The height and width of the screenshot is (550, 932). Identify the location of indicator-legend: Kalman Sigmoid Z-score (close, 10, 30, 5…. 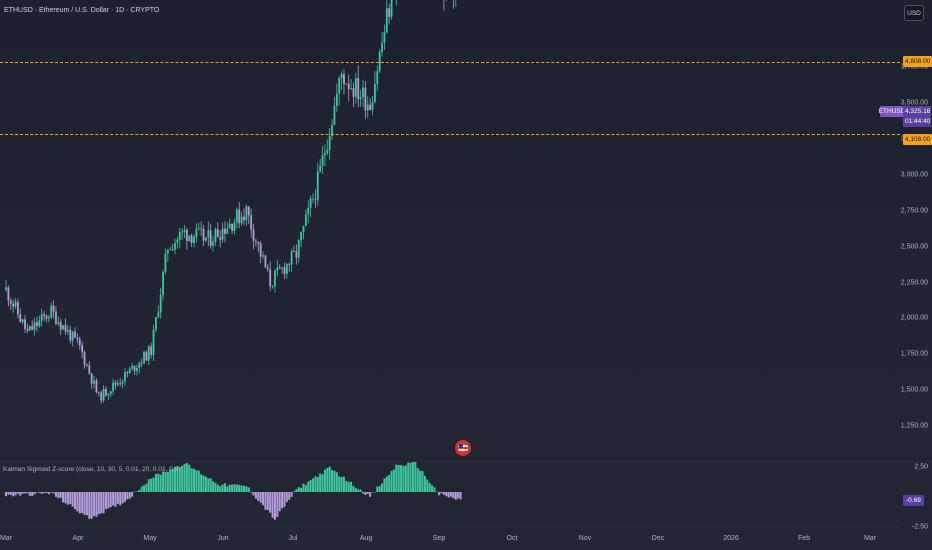
(92, 469).